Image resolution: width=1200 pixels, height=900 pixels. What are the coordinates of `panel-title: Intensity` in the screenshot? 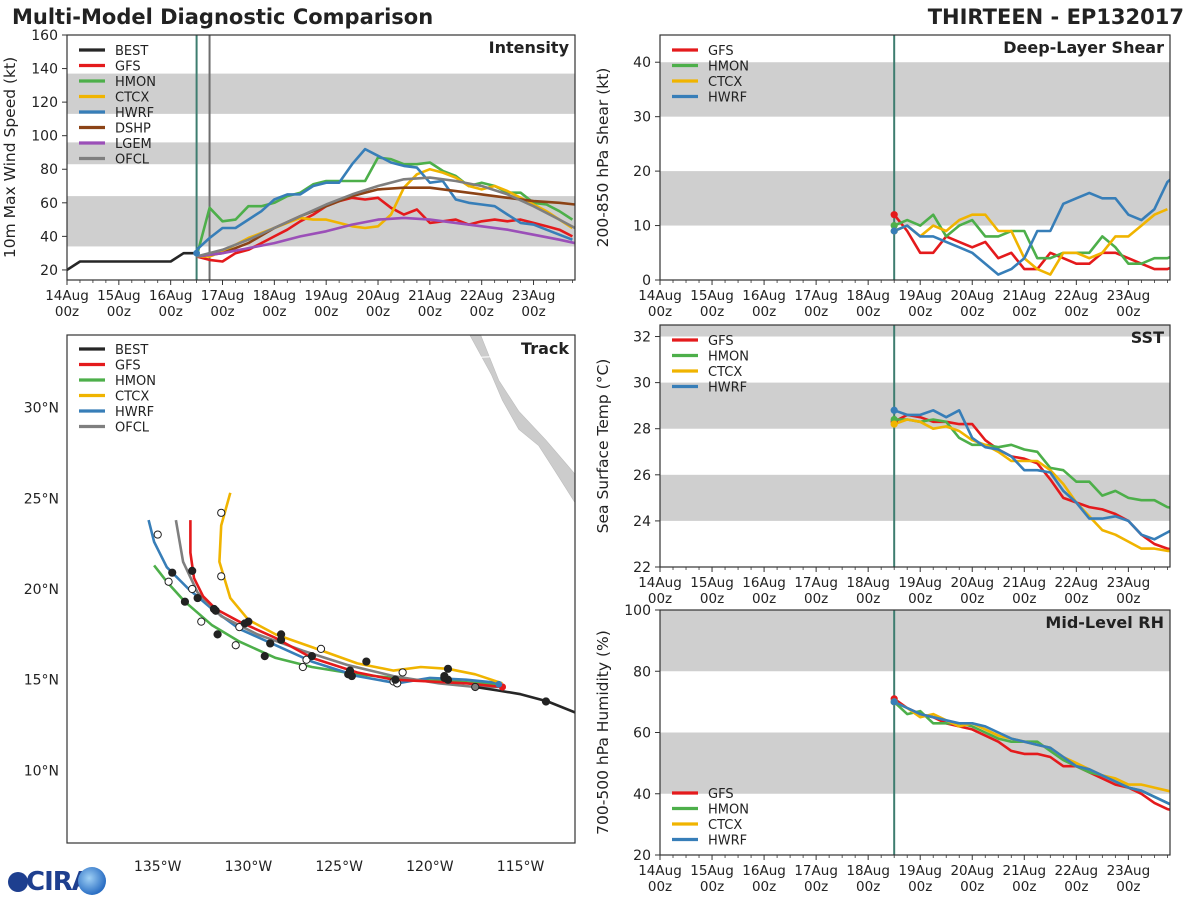 It's located at (529, 47).